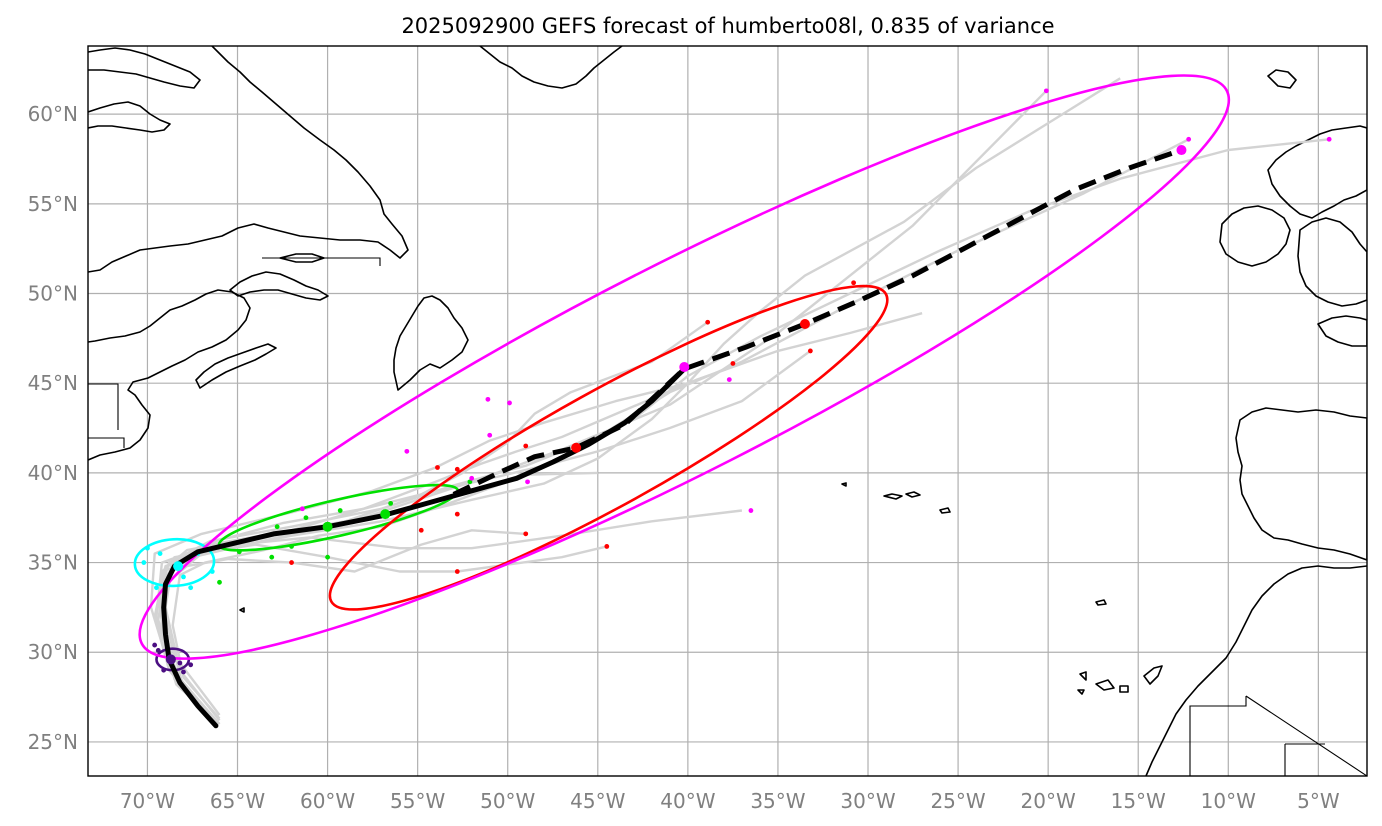  I want to click on y-tick-label: 25°N, so click(53, 742).